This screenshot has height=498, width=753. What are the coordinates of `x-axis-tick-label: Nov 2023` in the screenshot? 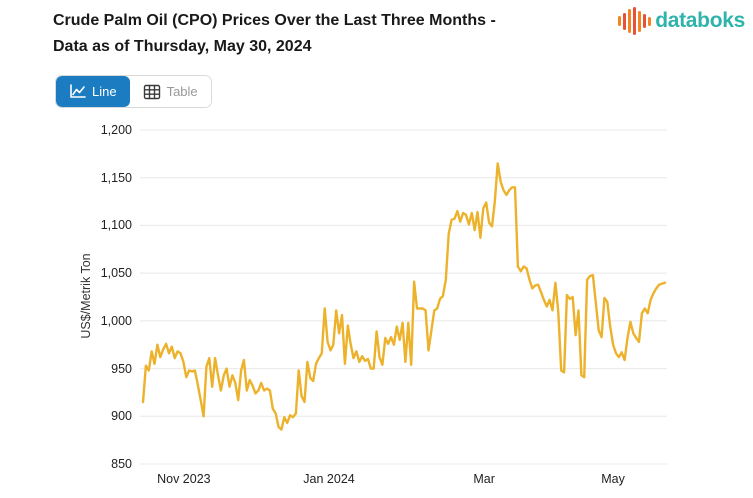 It's located at (184, 479).